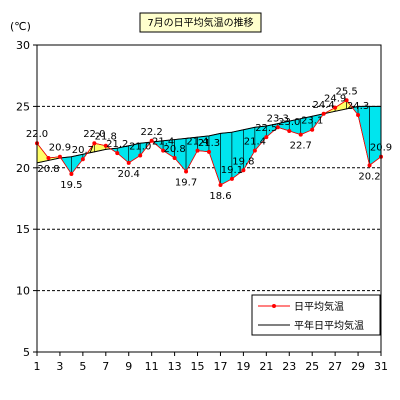 The width and height of the screenshot is (400, 400). Describe the element at coordinates (278, 118) in the screenshot. I see `data-label-22: 23.3` at that location.